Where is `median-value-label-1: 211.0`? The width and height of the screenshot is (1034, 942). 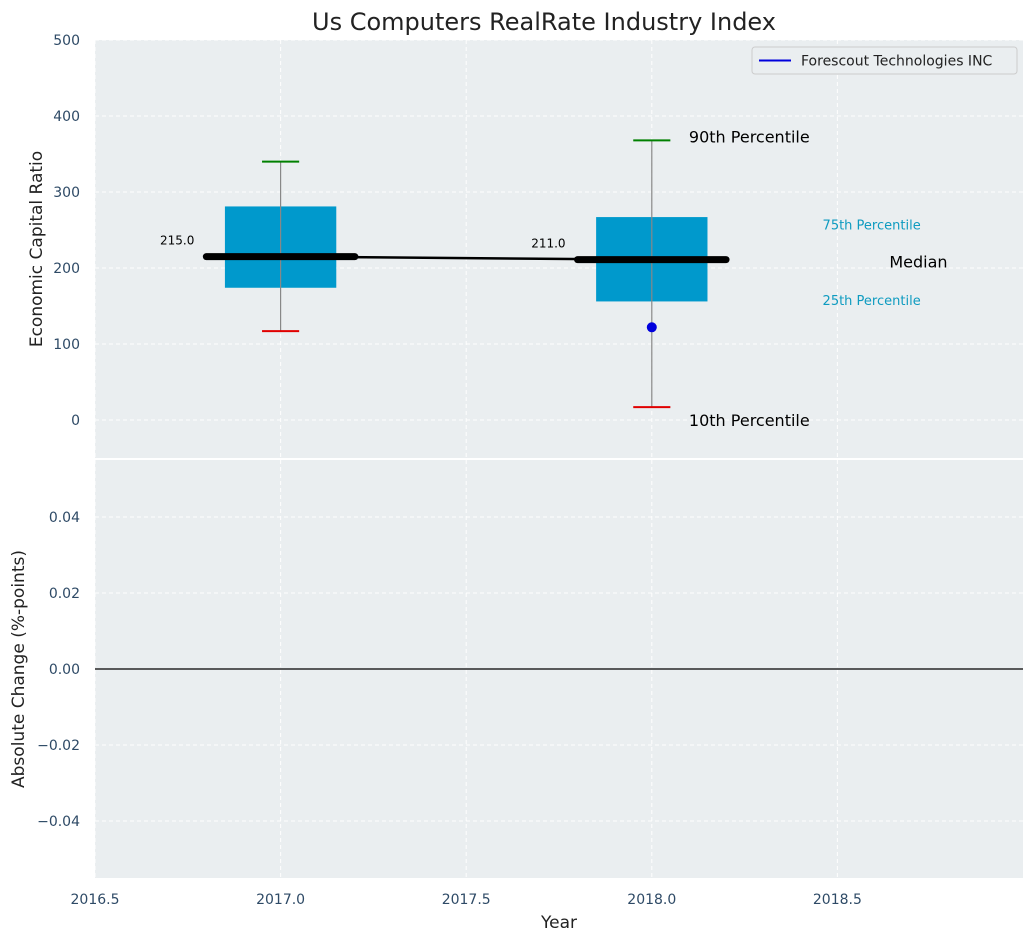 median-value-label-1: 211.0 is located at coordinates (548, 244).